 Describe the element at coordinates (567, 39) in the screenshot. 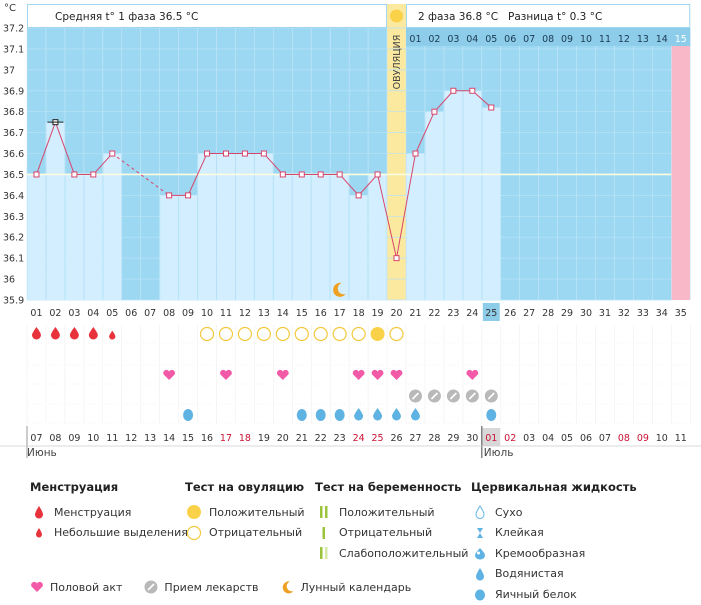

I see `phase2-day-label: 09` at that location.